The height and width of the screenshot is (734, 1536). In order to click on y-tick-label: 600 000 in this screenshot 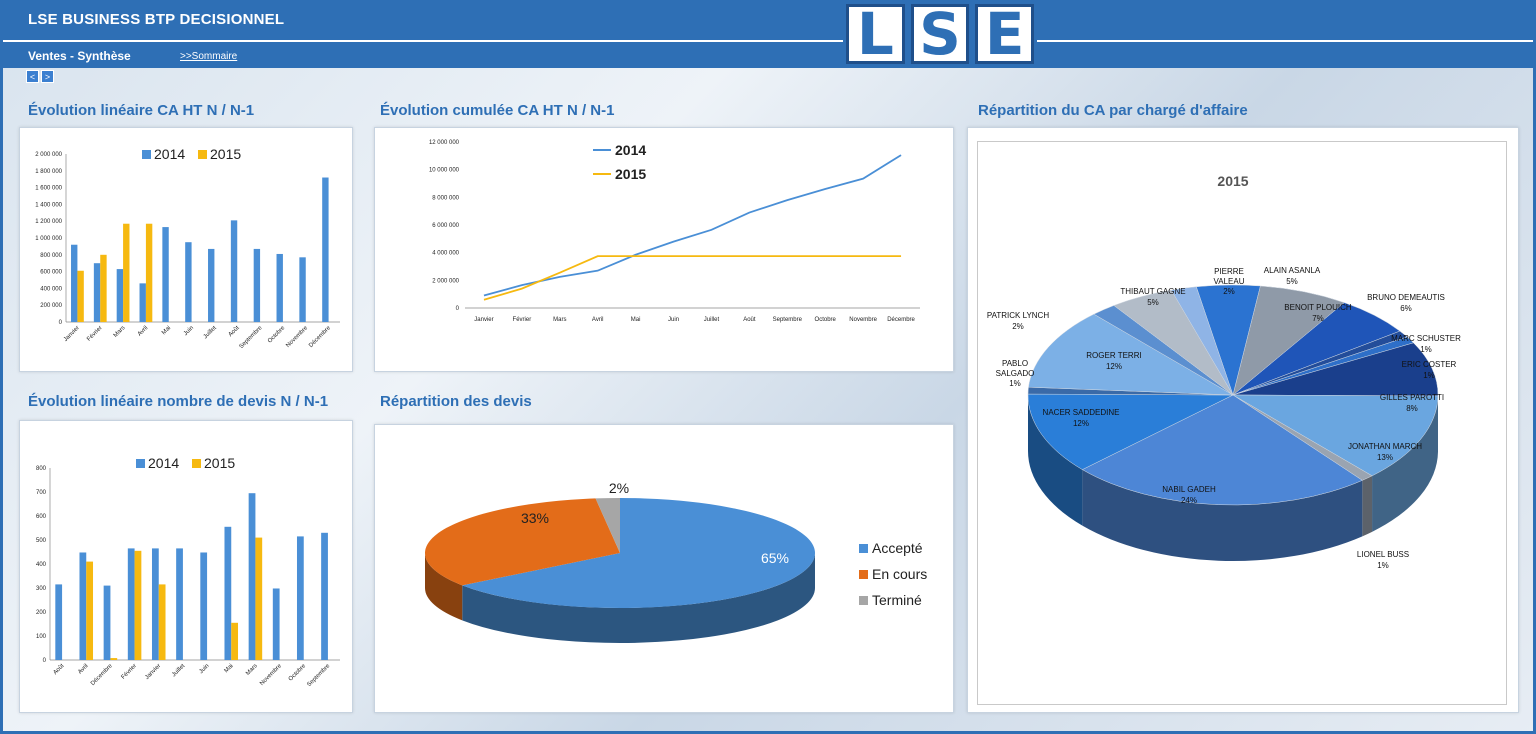, I will do `click(51, 273)`.